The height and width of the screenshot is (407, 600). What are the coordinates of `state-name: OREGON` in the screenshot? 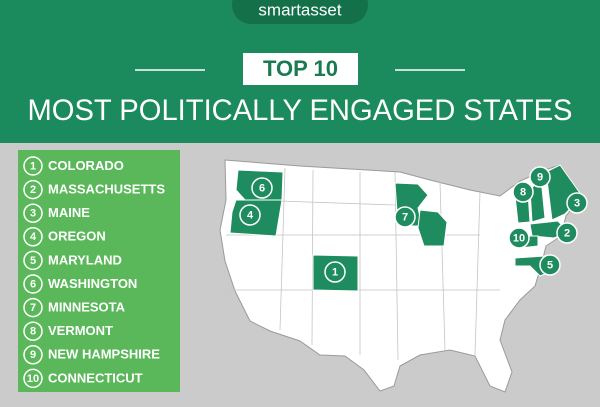 It's located at (77, 236).